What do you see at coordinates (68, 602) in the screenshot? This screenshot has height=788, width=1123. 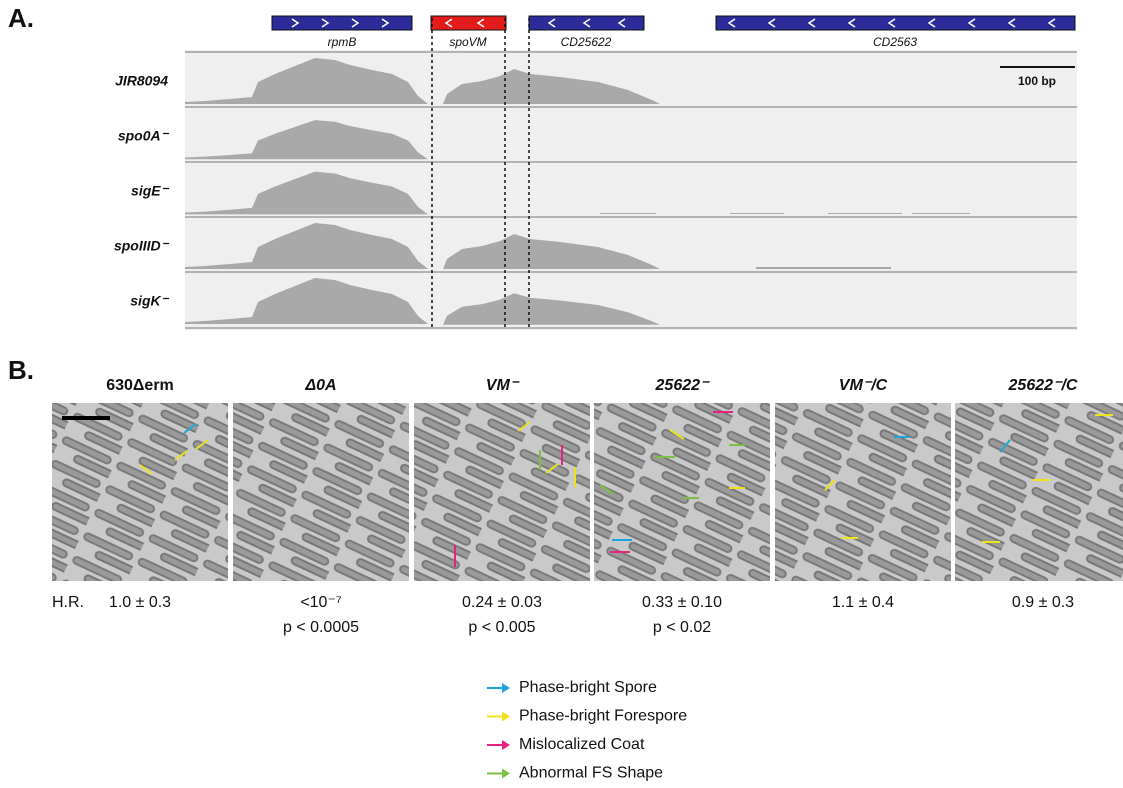 I see `hr-label: H.R.` at bounding box center [68, 602].